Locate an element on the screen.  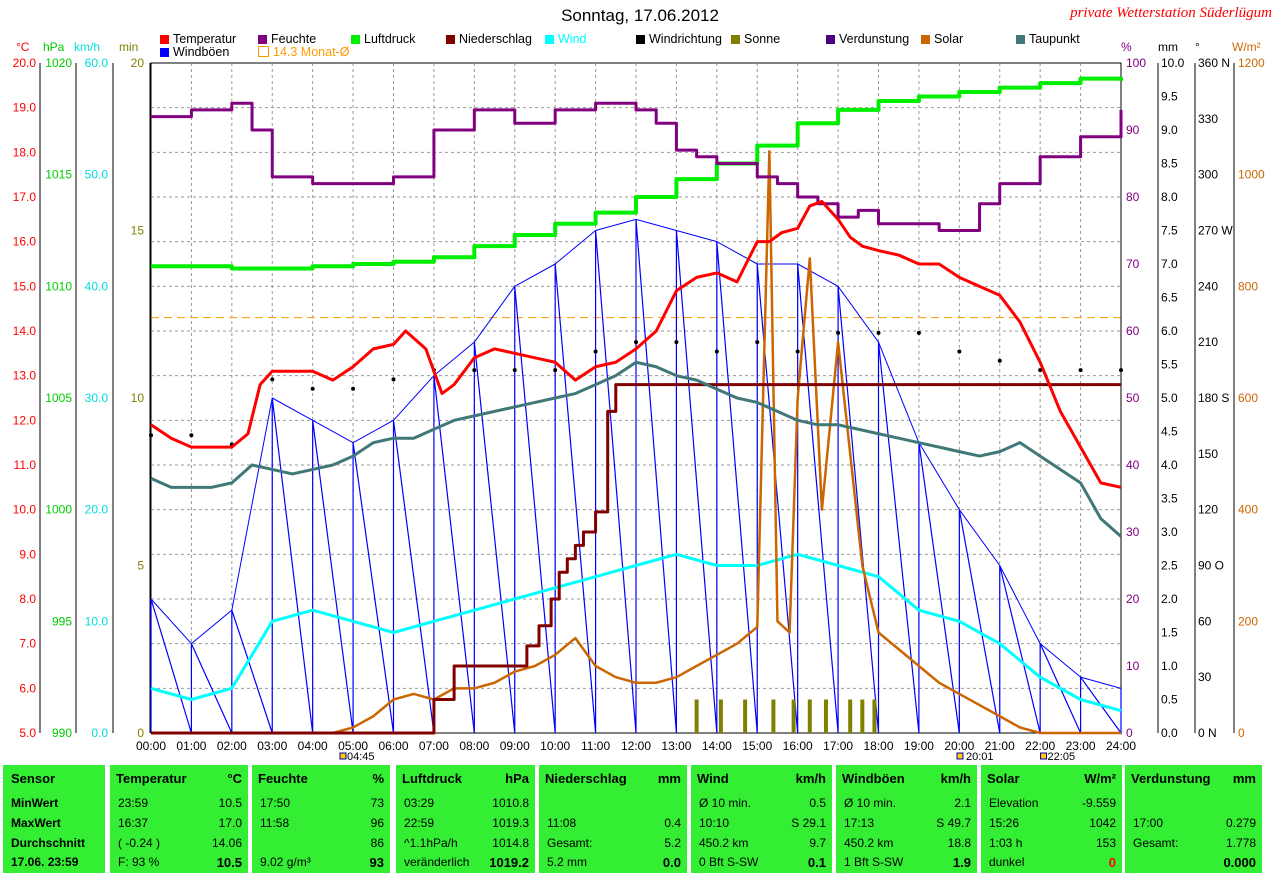
temp-tick-label: 19.0 is located at coordinates (25, 108).